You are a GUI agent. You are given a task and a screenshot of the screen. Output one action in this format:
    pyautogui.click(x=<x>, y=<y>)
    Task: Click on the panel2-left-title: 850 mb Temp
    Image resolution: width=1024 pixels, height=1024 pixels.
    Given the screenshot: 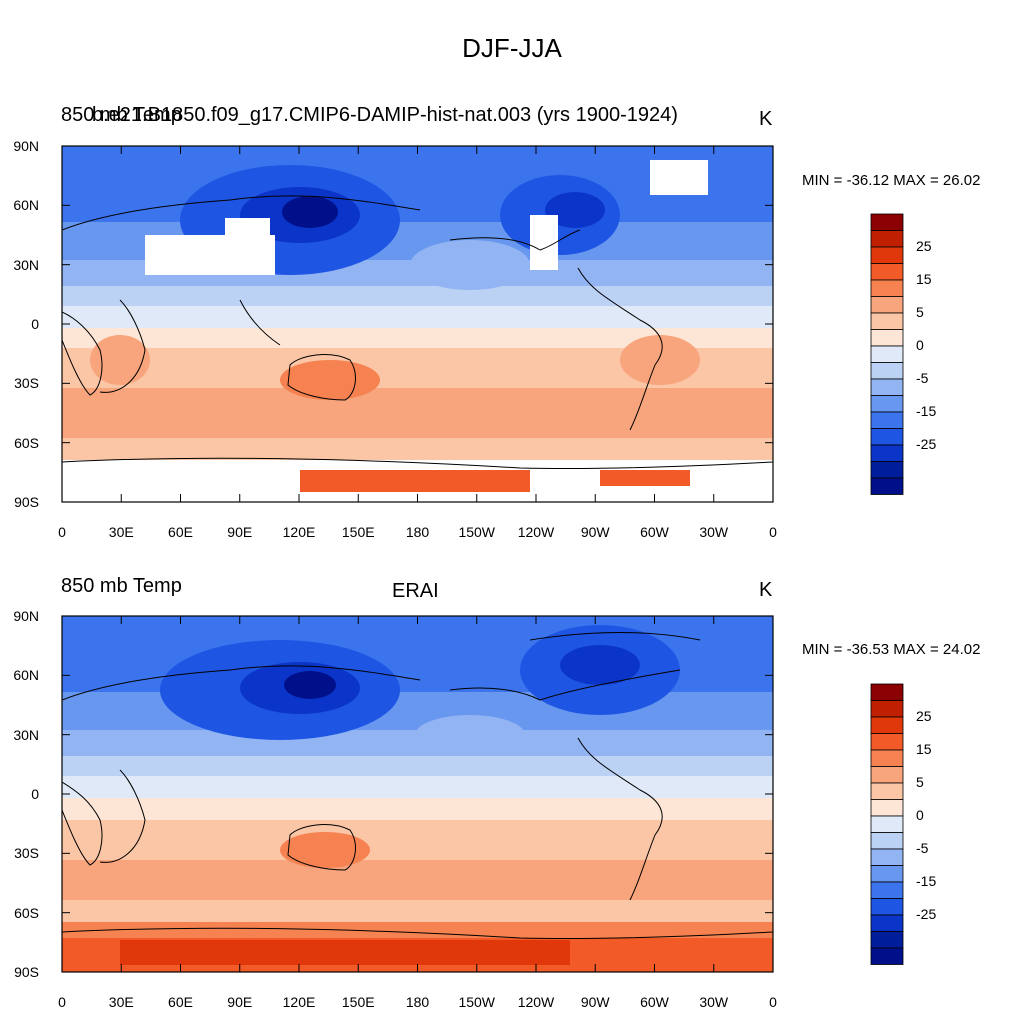 What is the action you would take?
    pyautogui.click(x=121, y=586)
    